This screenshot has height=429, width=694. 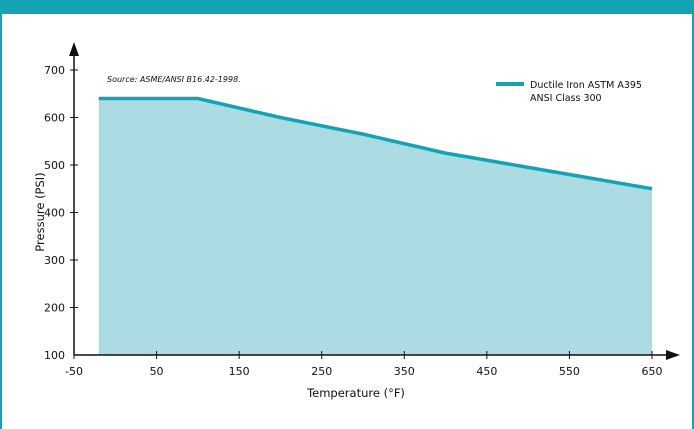 What do you see at coordinates (54, 213) in the screenshot?
I see `y-tick-label: 400` at bounding box center [54, 213].